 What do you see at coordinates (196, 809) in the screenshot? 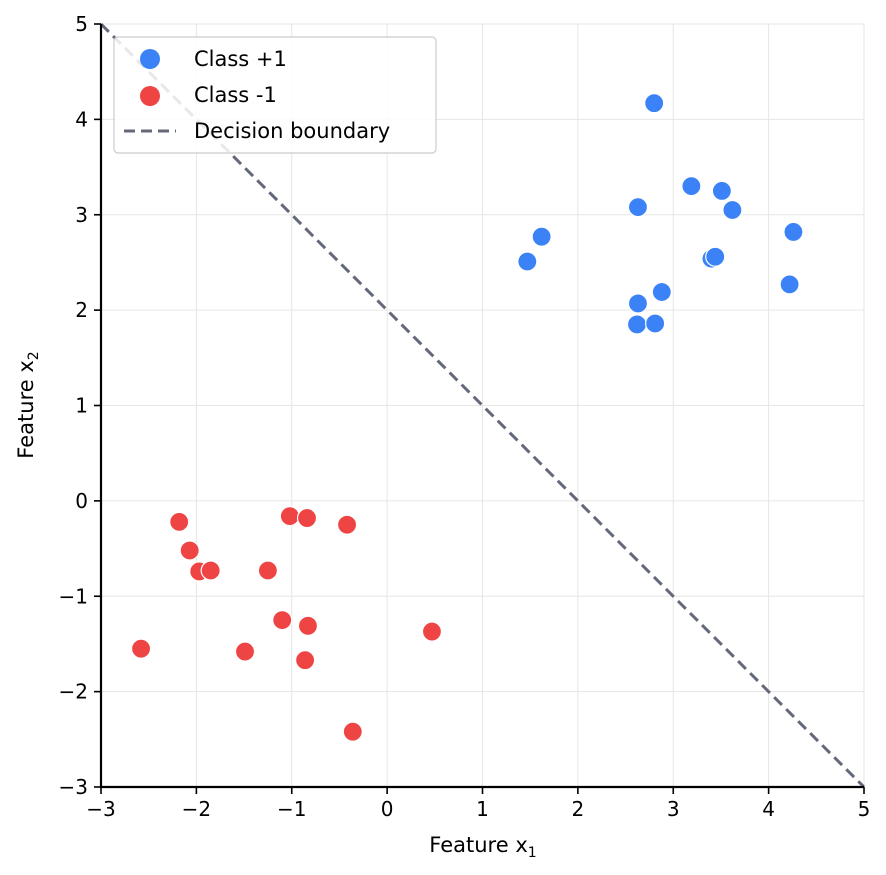
I see `x-tick-label: −2` at bounding box center [196, 809].